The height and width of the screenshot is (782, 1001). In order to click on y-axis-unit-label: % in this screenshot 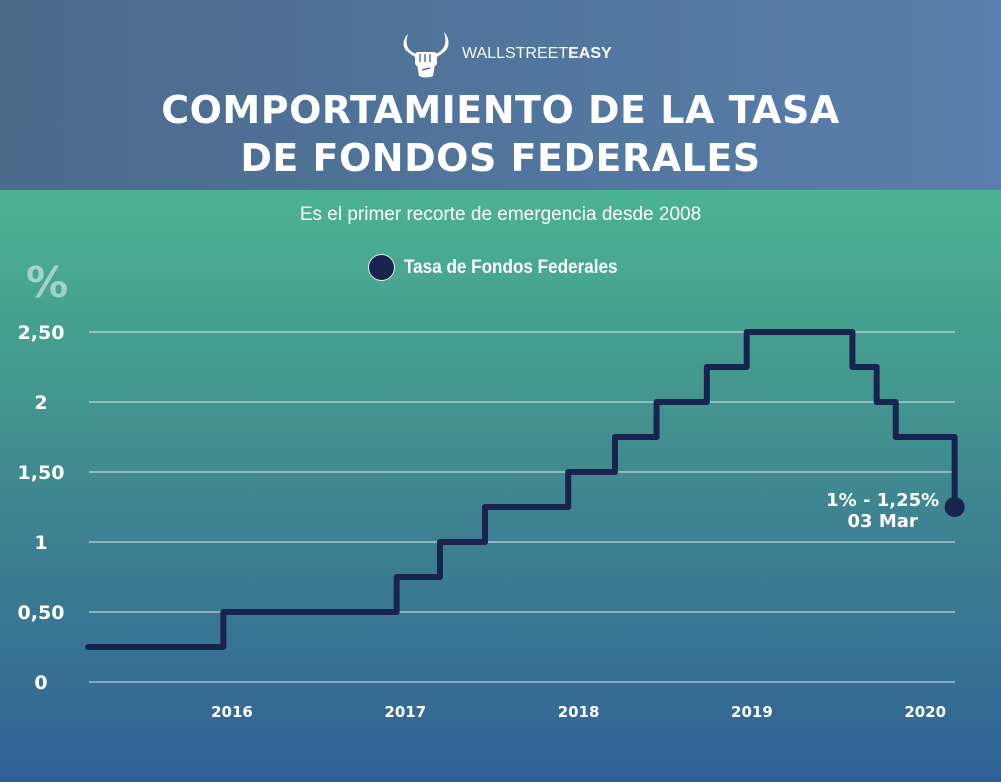, I will do `click(47, 282)`.